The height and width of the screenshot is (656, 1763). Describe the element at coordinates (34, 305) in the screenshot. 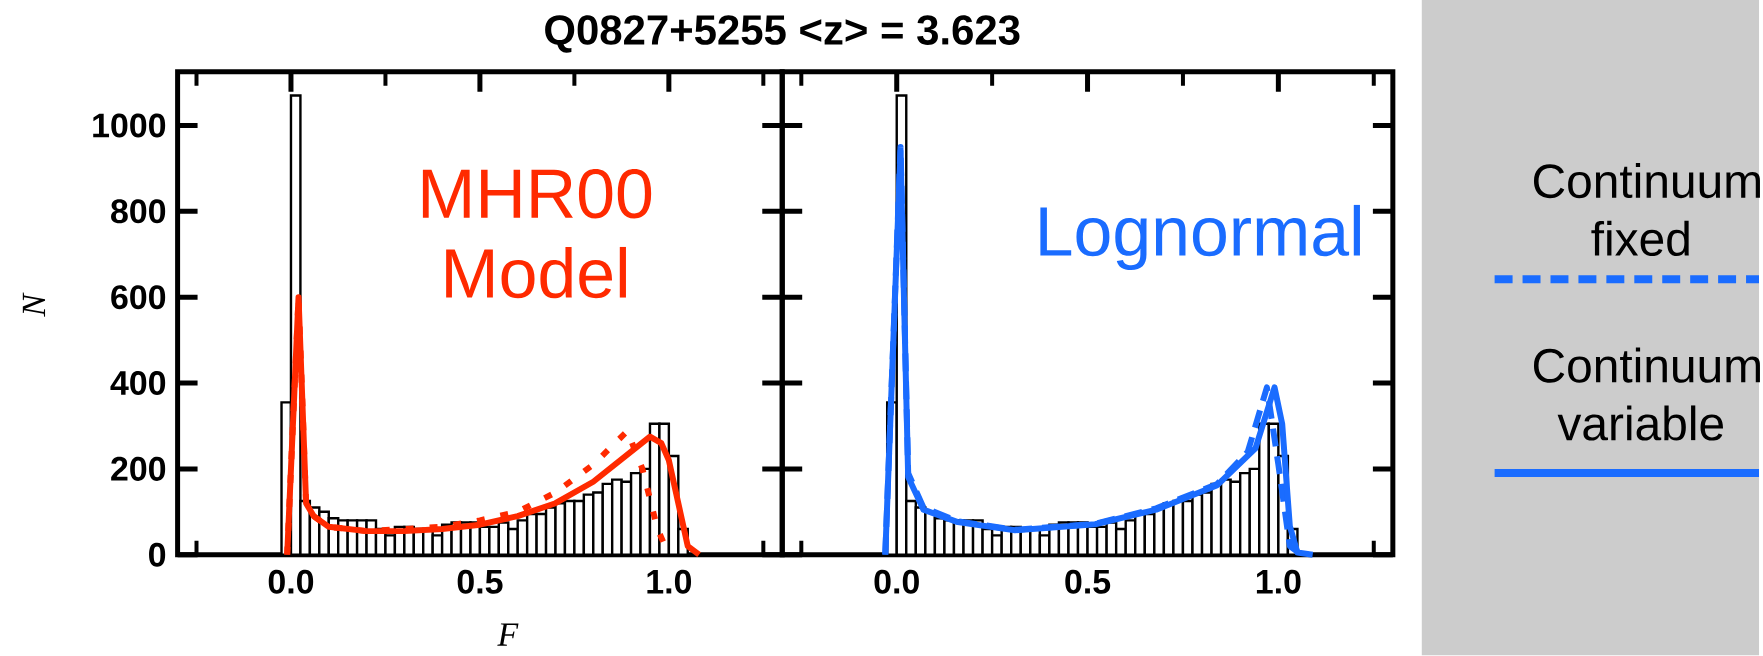

I see `y-axis-title: N` at that location.